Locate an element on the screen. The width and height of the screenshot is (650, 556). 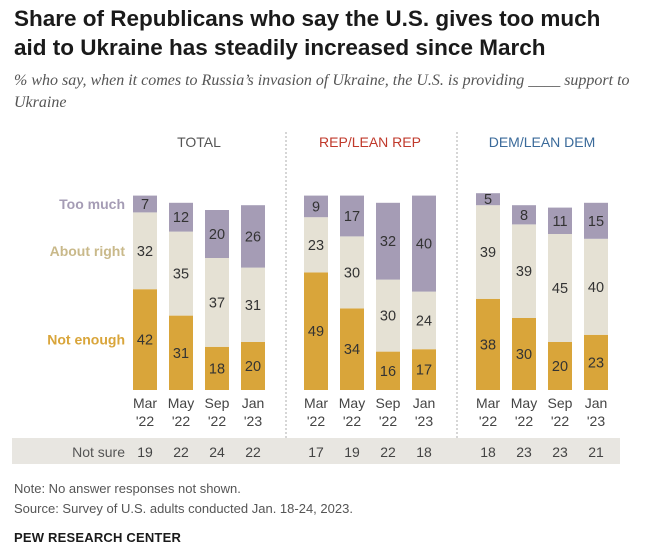
tick-label-dem-0-month: Mar is located at coordinates (488, 403).